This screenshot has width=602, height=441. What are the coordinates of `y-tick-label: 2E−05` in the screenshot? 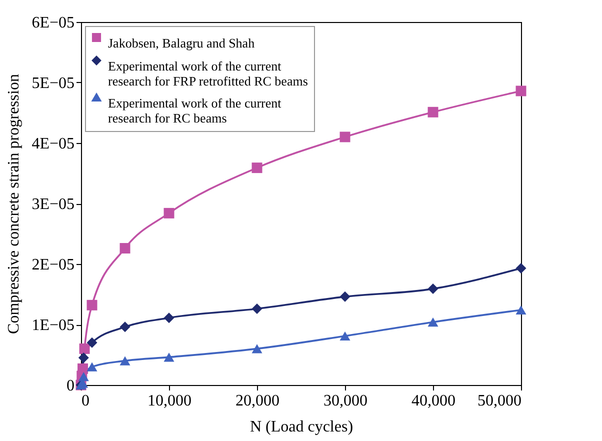 It's located at (53, 265).